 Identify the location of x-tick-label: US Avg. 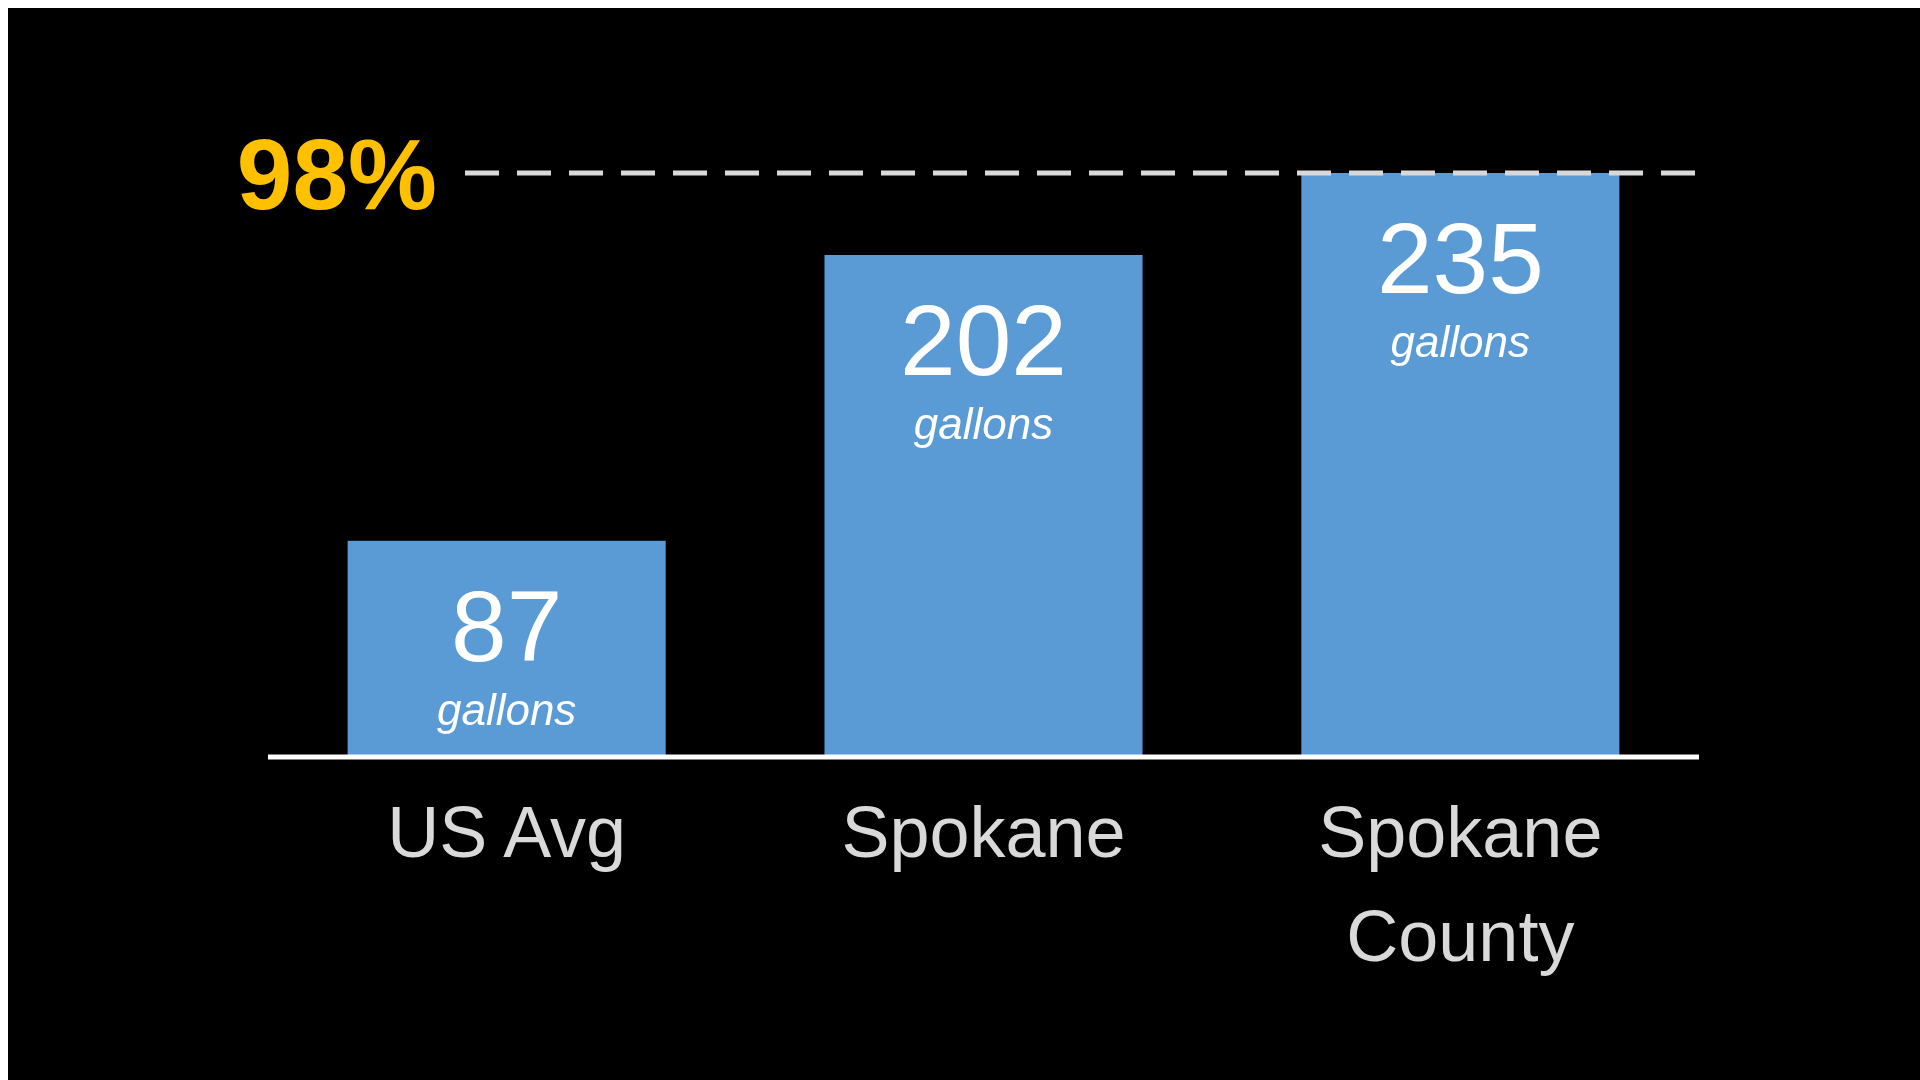
(507, 832).